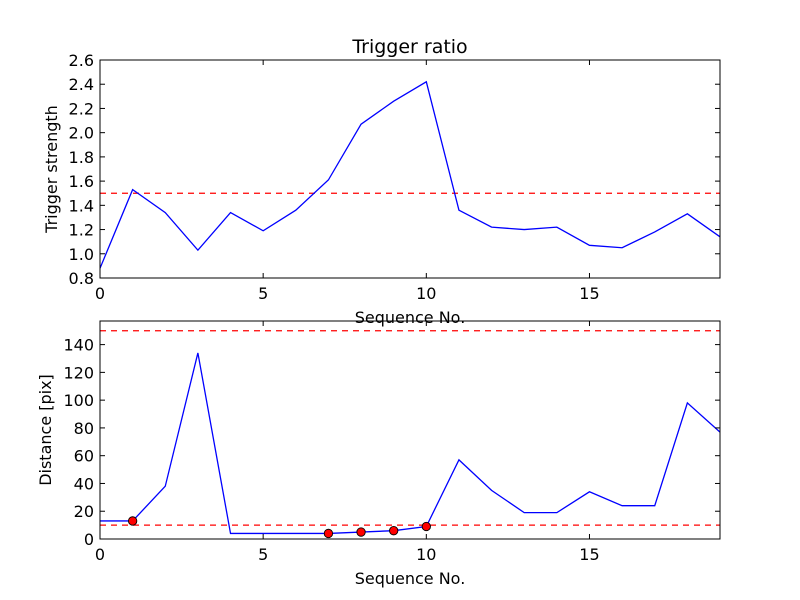  What do you see at coordinates (84, 483) in the screenshot?
I see `y-tick-label: 40` at bounding box center [84, 483].